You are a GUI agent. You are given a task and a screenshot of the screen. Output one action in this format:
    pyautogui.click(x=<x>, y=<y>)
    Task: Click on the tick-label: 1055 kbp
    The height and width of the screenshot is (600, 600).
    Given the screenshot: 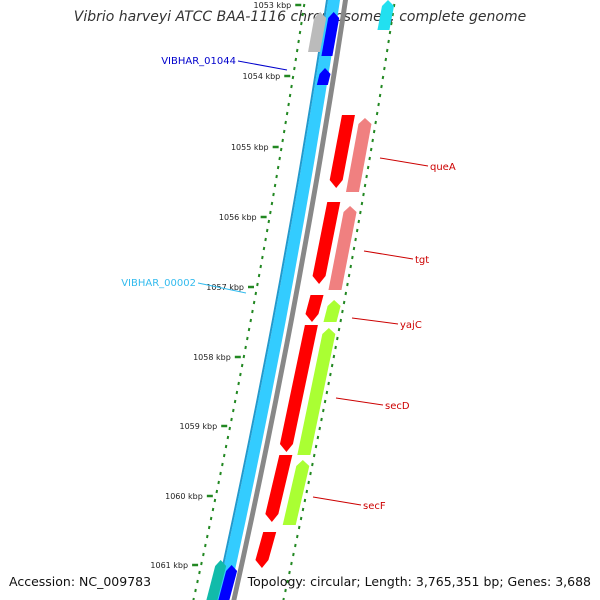 What is the action you would take?
    pyautogui.click(x=250, y=147)
    